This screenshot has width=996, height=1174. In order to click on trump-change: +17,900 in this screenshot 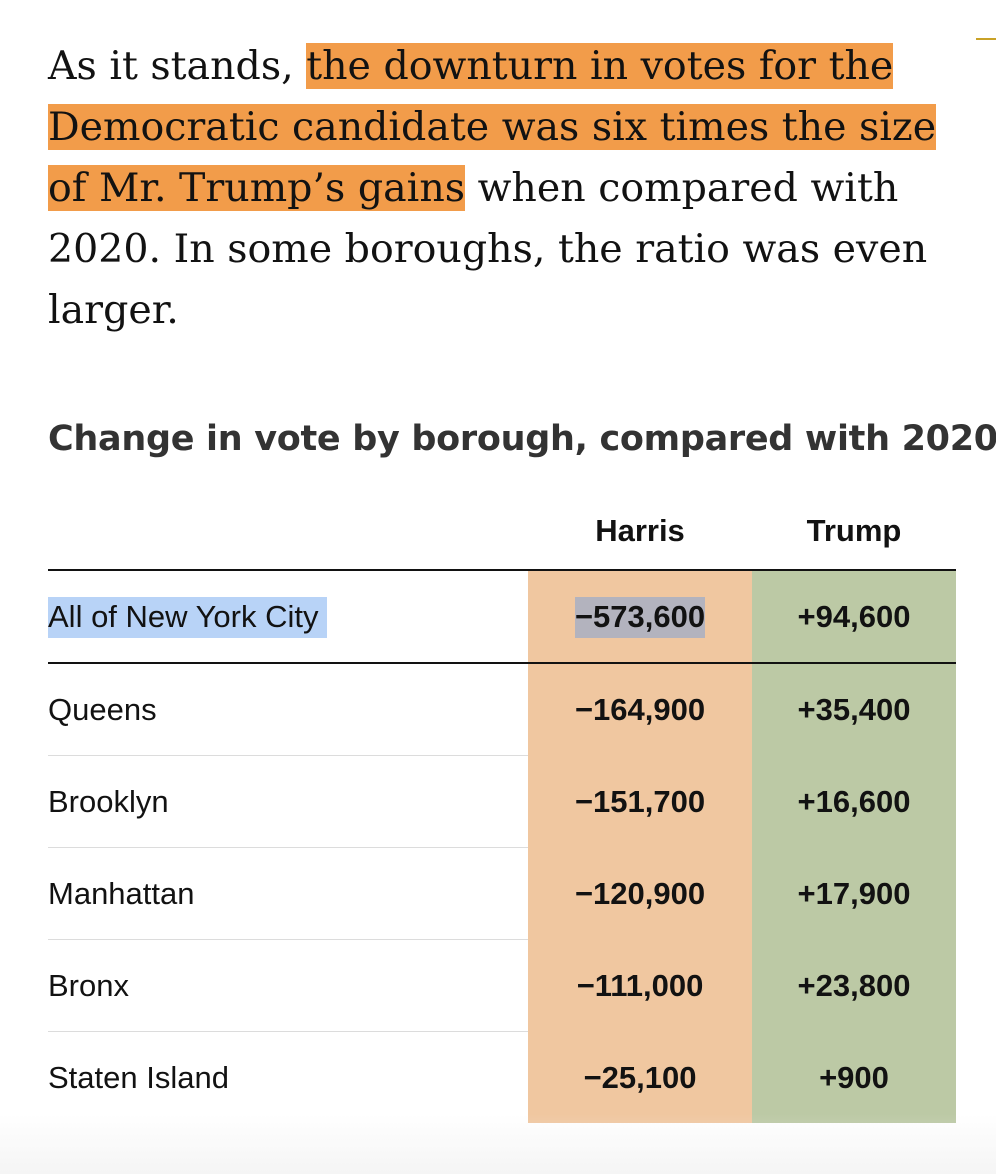, I will do `click(854, 893)`.